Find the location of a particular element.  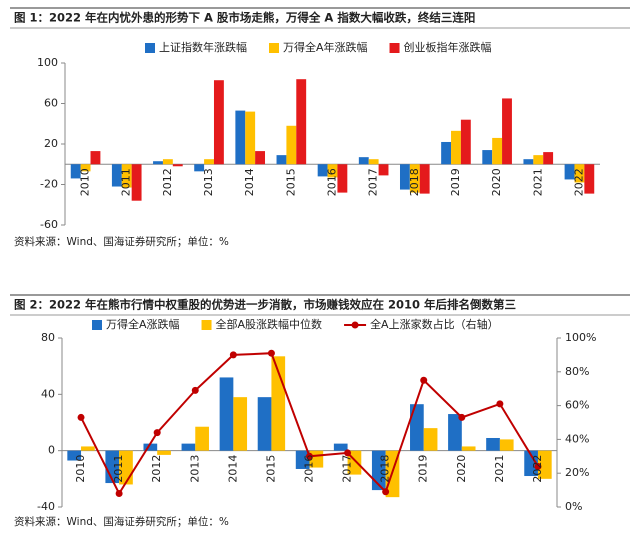

y-tick-label: 20 is located at coordinates (51, 143).